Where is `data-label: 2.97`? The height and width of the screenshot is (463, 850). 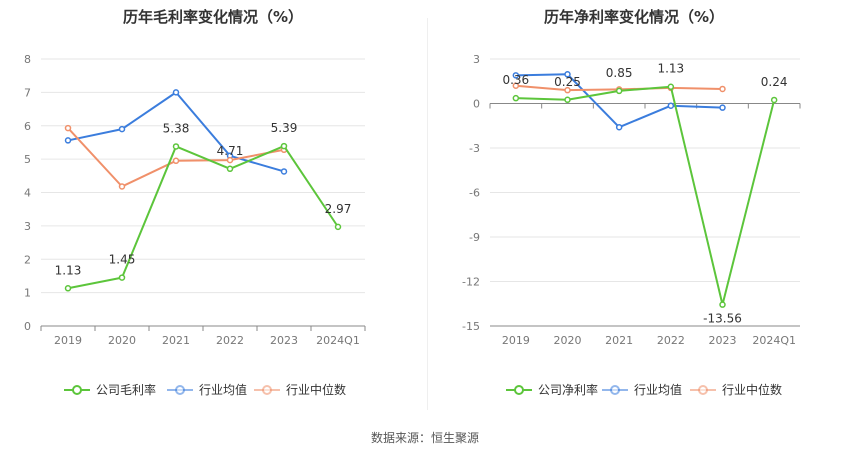 data-label: 2.97 is located at coordinates (338, 209).